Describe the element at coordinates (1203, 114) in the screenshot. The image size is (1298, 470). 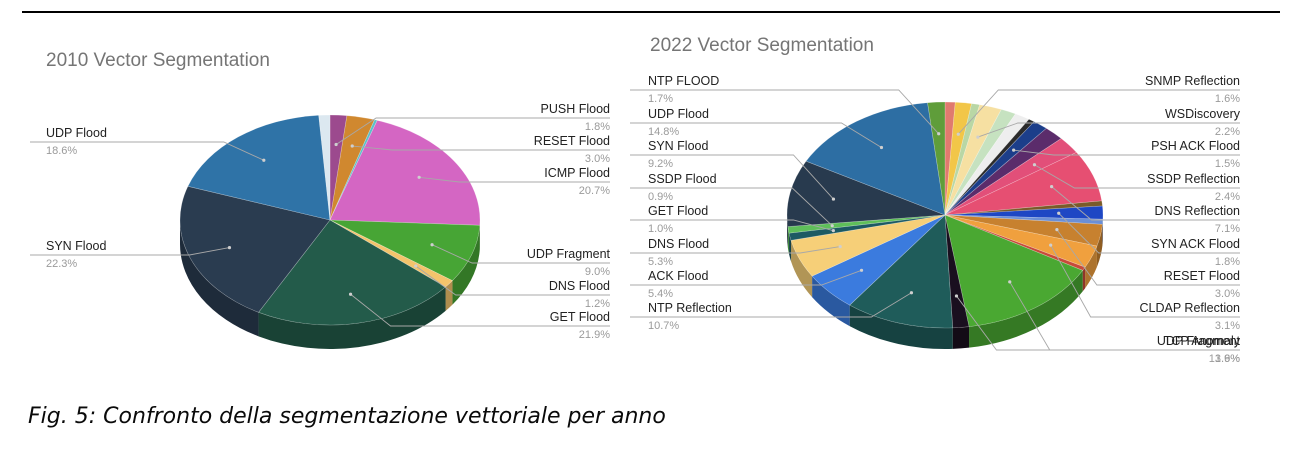
I see `slice-label-wsdiscovery: WSDiscovery` at that location.